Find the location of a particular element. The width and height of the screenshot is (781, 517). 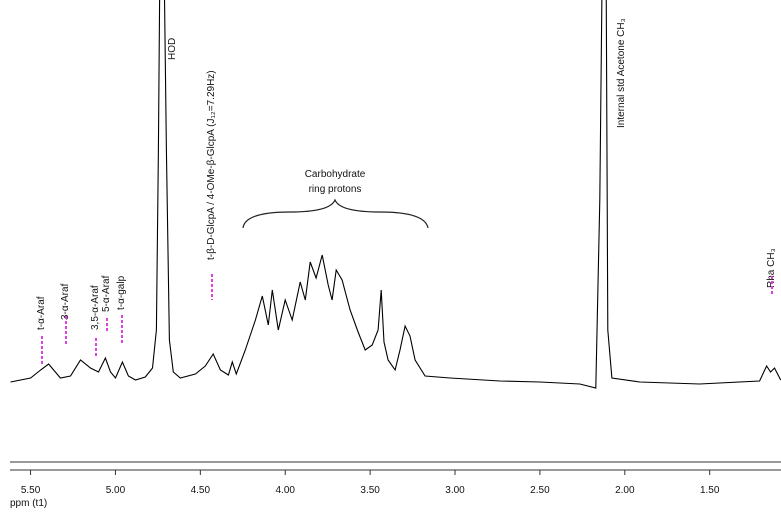

annotation: t-α-Araf is located at coordinates (41, 313).